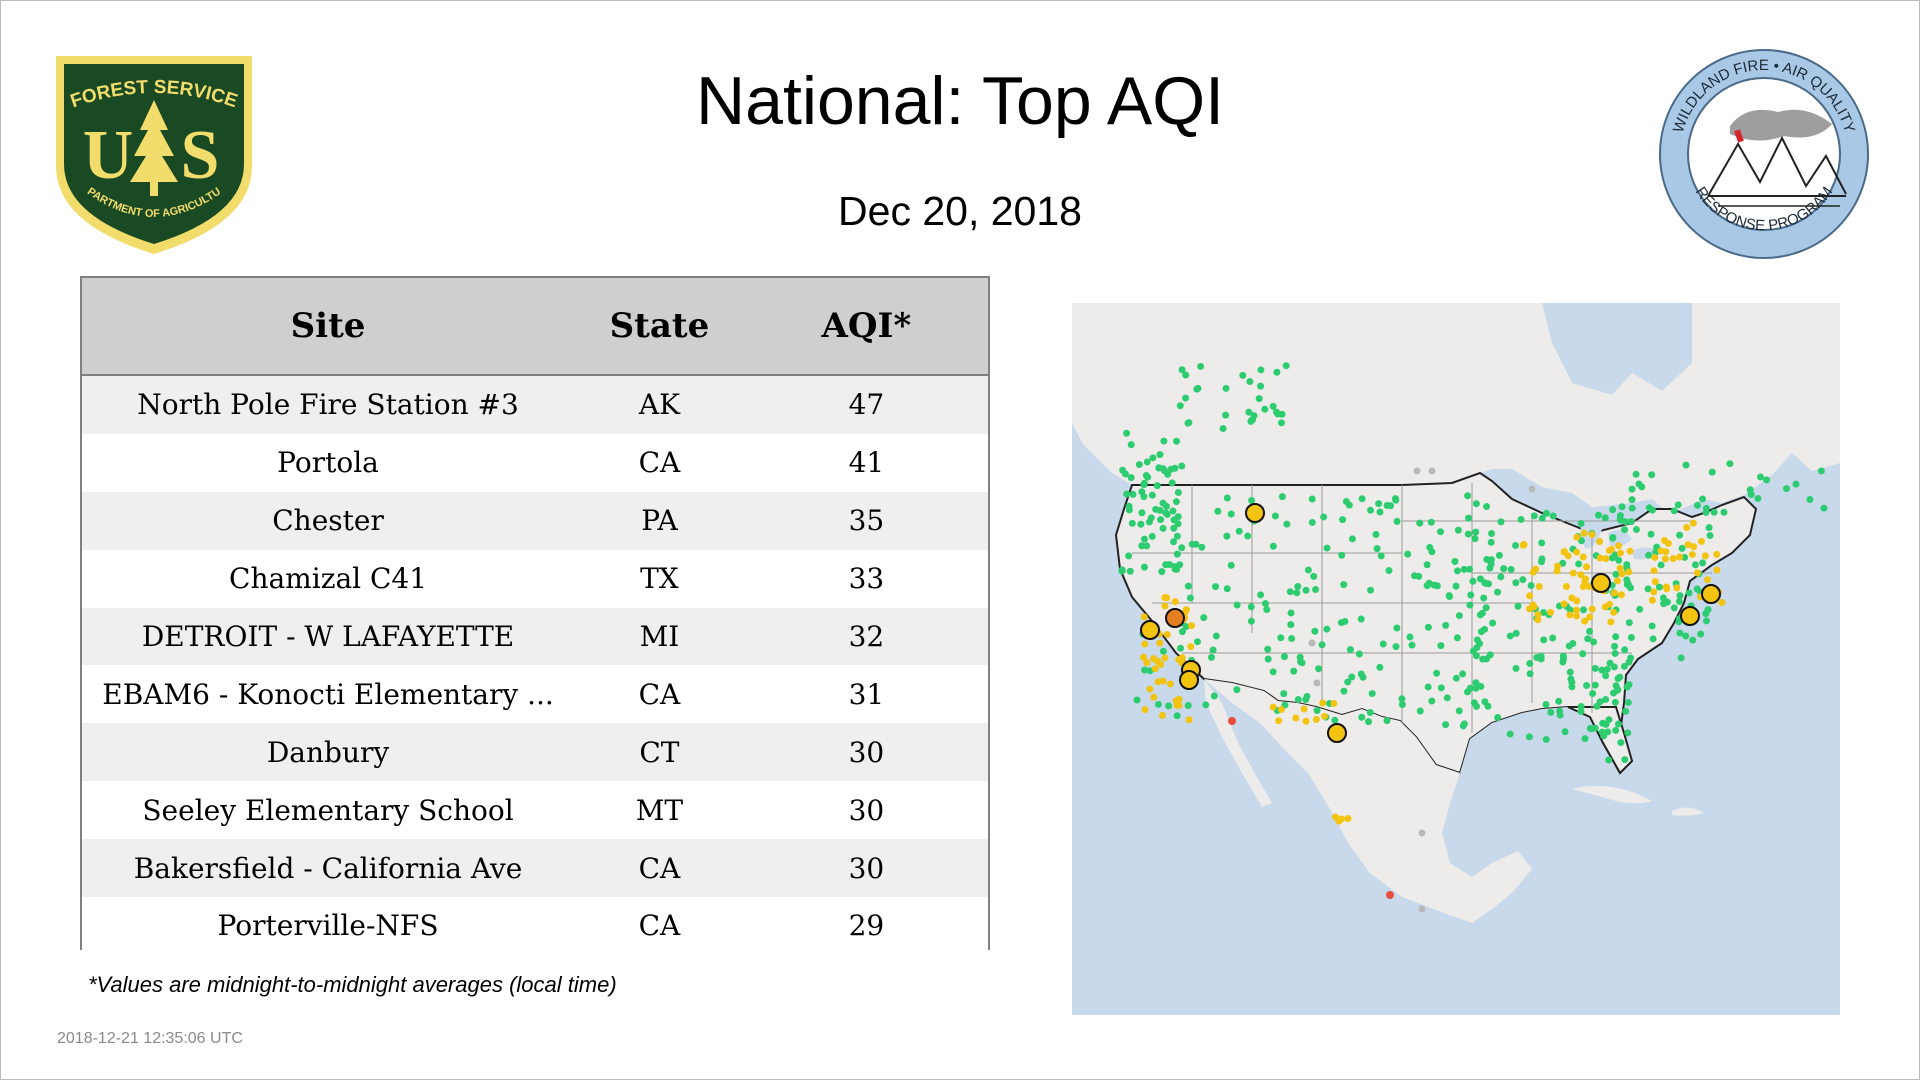 The image size is (1920, 1080). Describe the element at coordinates (328, 327) in the screenshot. I see `column-header-site: Site` at that location.